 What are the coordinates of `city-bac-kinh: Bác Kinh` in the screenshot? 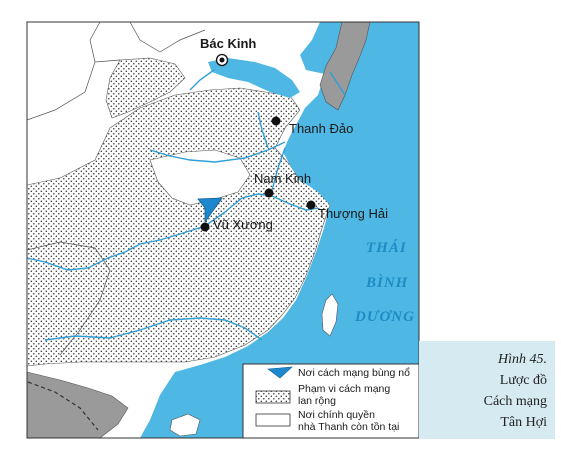 It's located at (228, 51).